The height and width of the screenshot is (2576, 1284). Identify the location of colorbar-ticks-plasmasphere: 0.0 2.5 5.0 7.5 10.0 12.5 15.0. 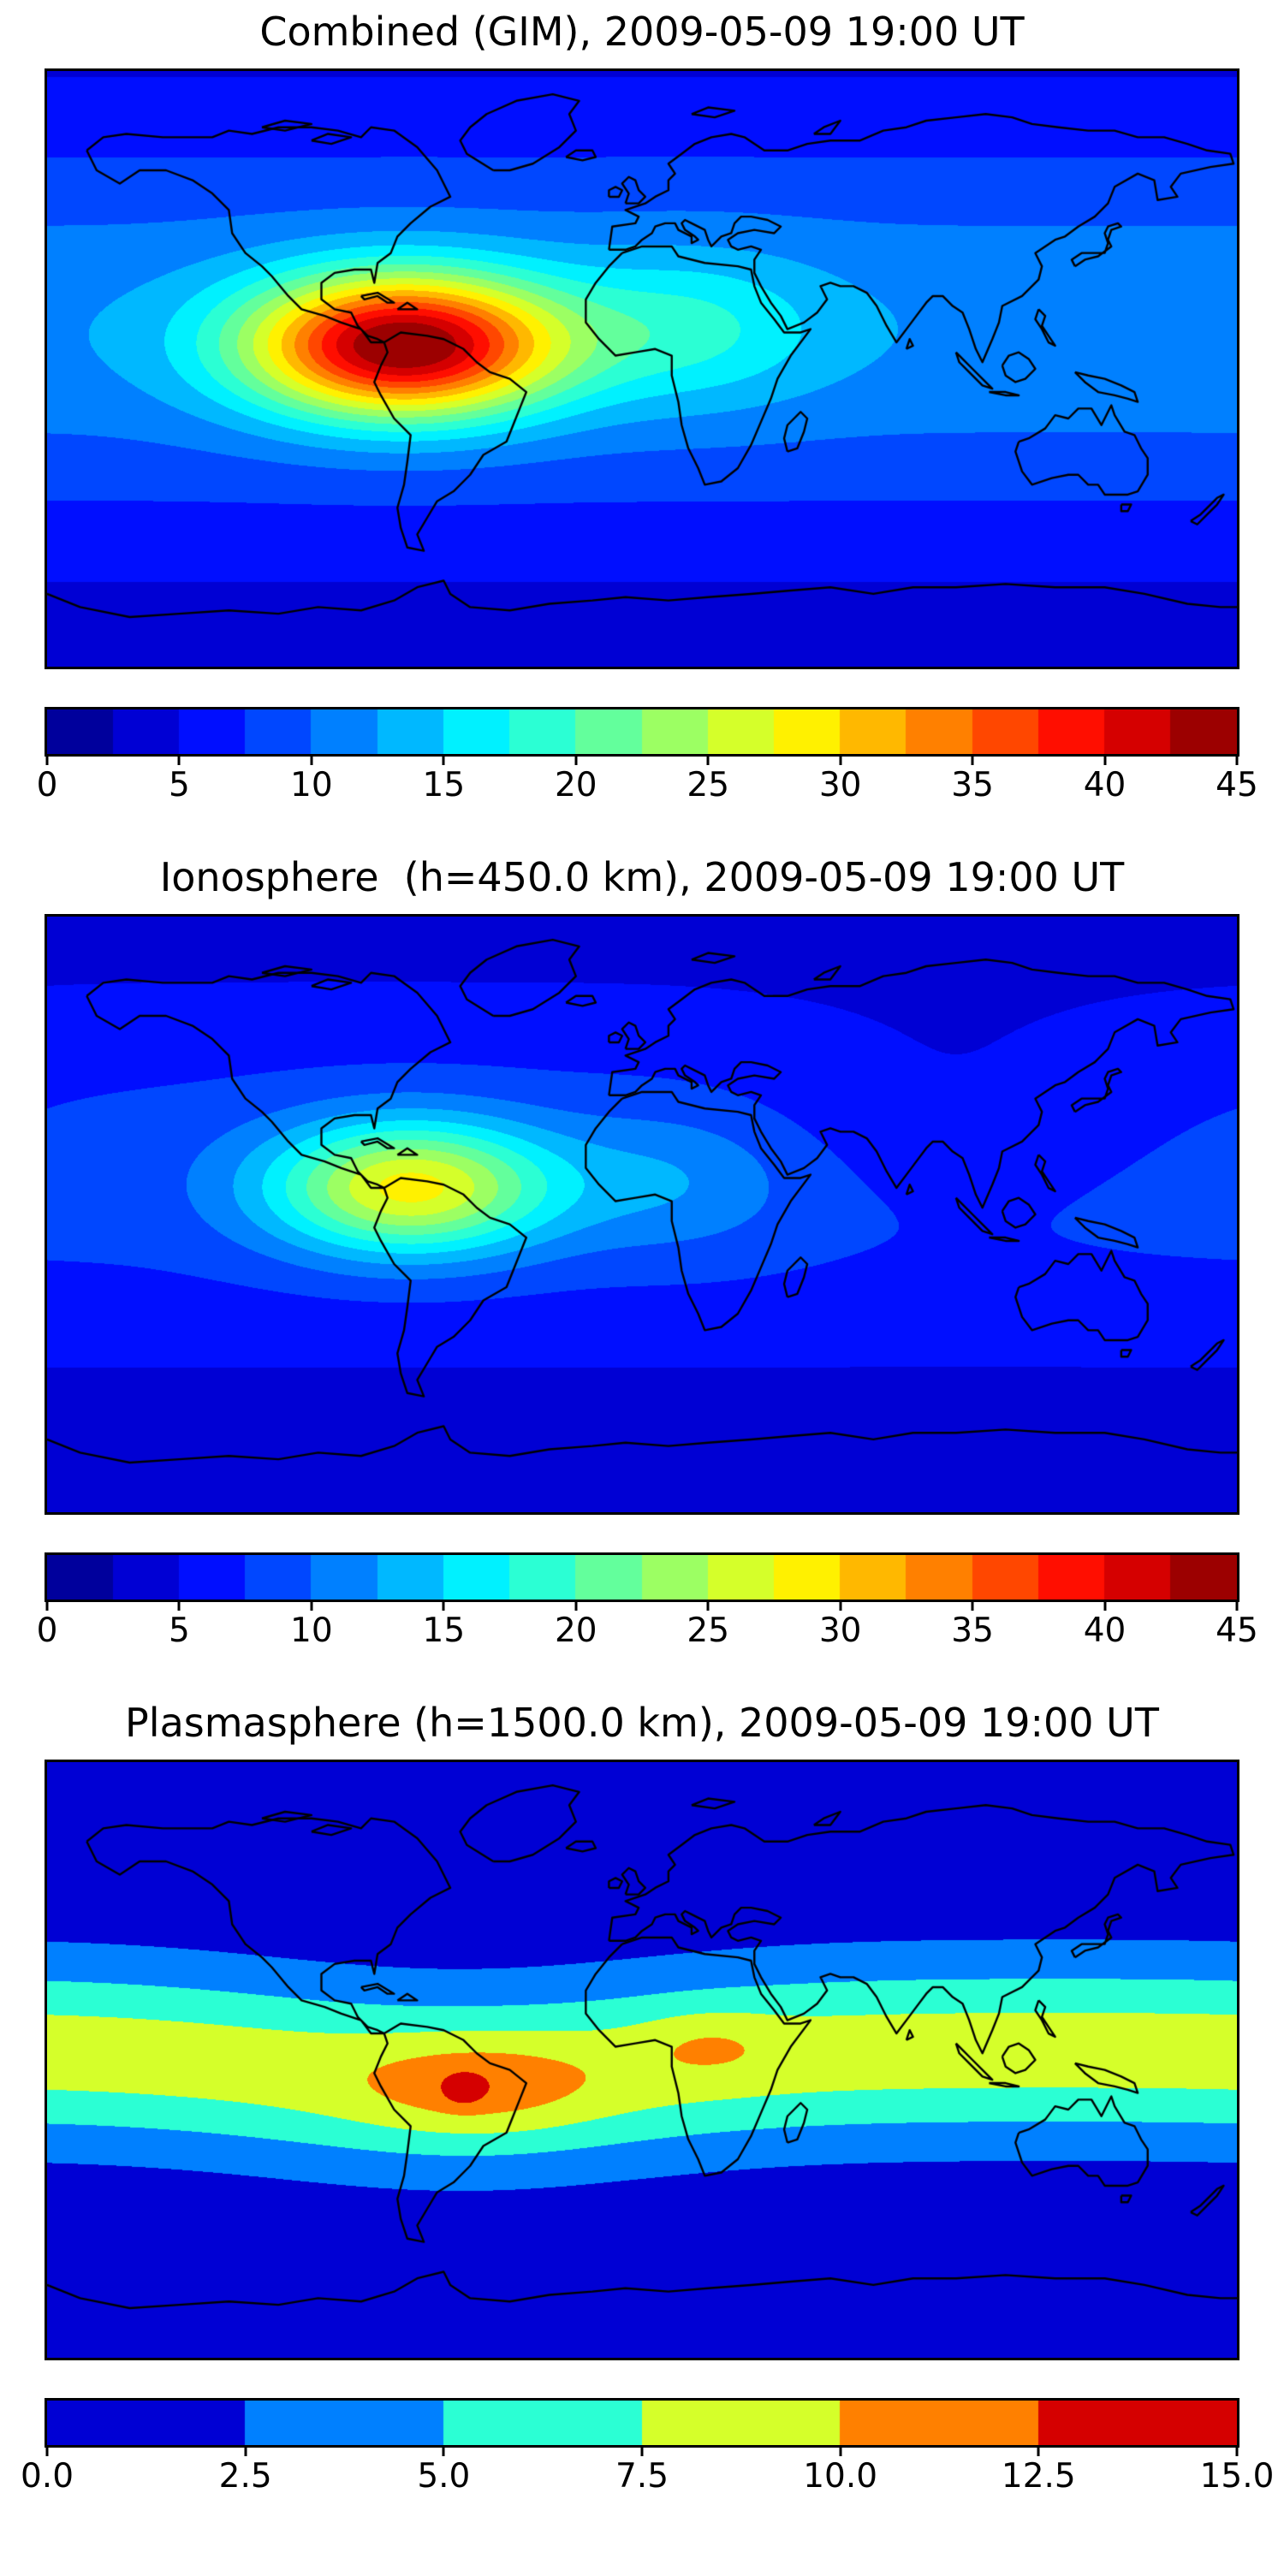
(647, 2472).